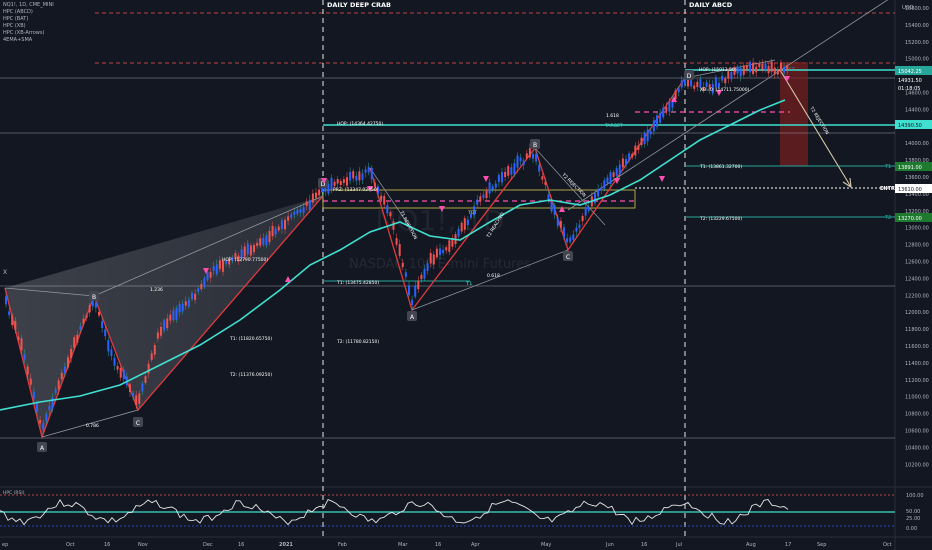 This screenshot has width=932, height=550. Describe the element at coordinates (164, 316) in the screenshot. I see `crab-pattern-fill` at that location.